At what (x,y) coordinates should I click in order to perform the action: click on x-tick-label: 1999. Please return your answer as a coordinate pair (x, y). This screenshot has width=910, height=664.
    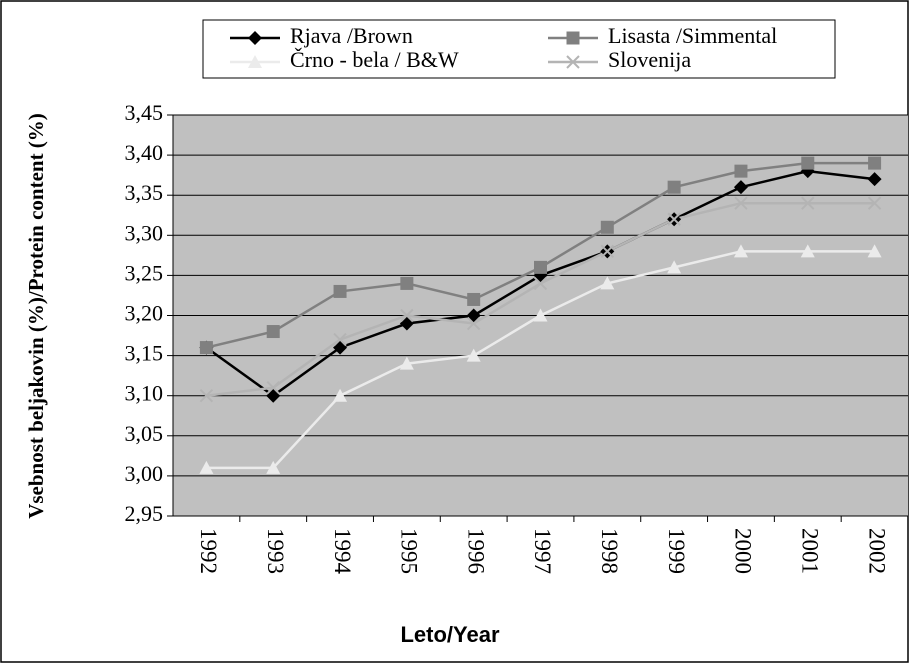
    Looking at the image, I should click on (676, 551).